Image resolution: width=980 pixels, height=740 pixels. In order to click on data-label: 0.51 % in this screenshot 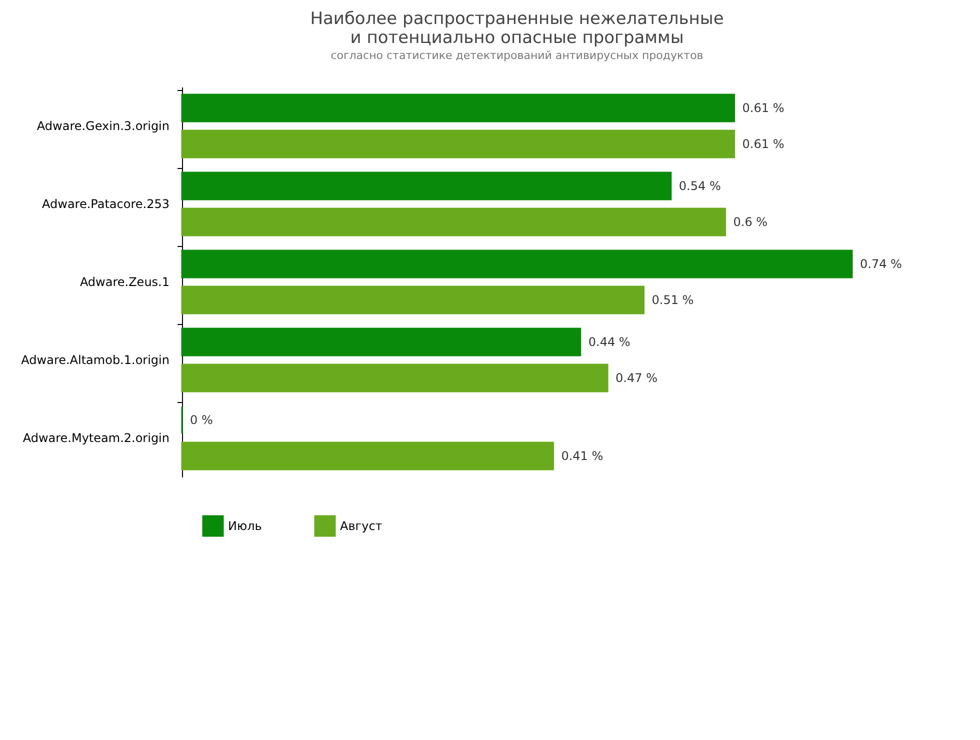, I will do `click(673, 300)`.